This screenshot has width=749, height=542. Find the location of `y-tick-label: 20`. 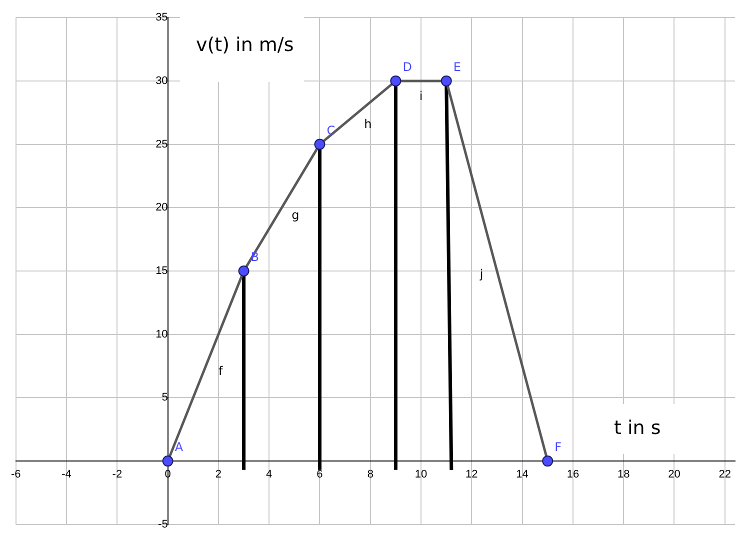

y-tick-label: 20 is located at coordinates (162, 208).